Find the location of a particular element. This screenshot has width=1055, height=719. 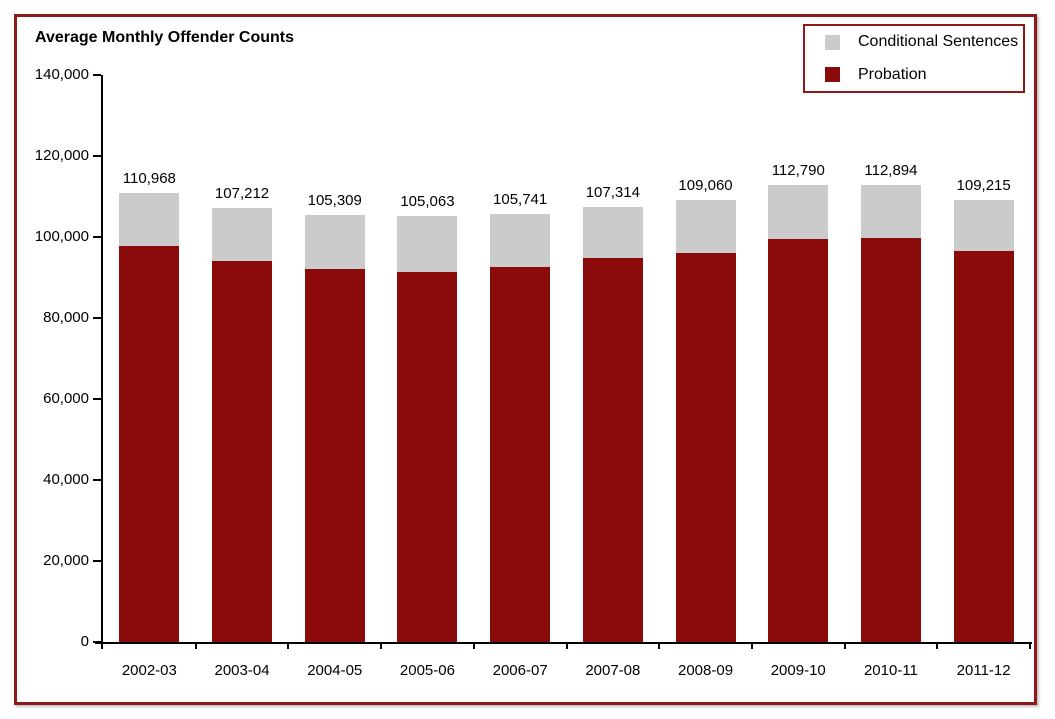

legend-swatch-conditional-sentences-icon is located at coordinates (832, 42).